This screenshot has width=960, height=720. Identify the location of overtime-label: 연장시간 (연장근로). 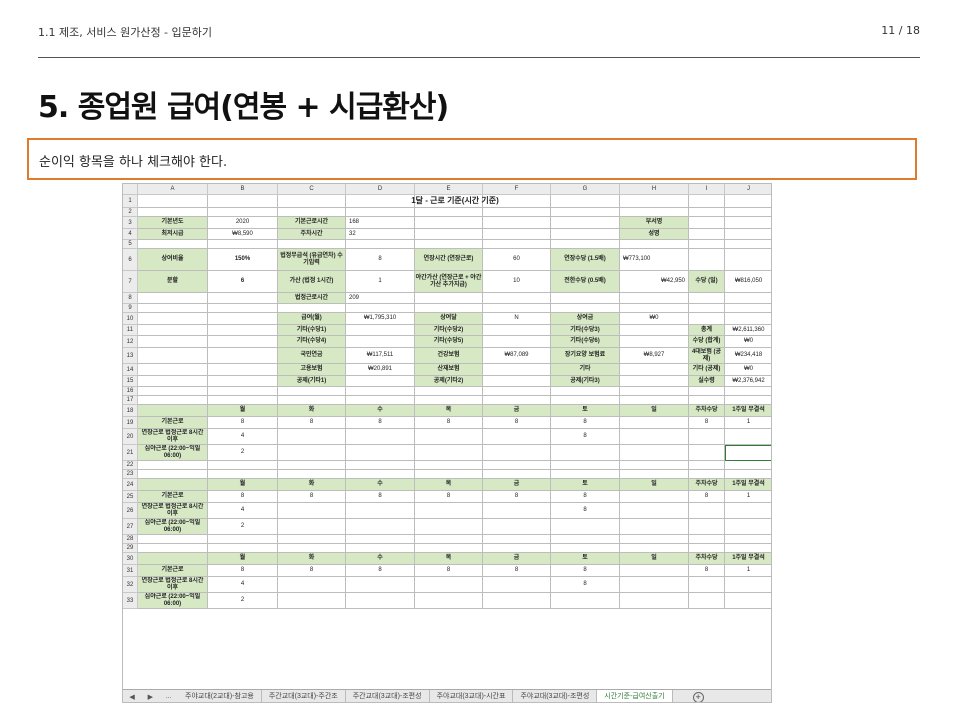
(449, 260).